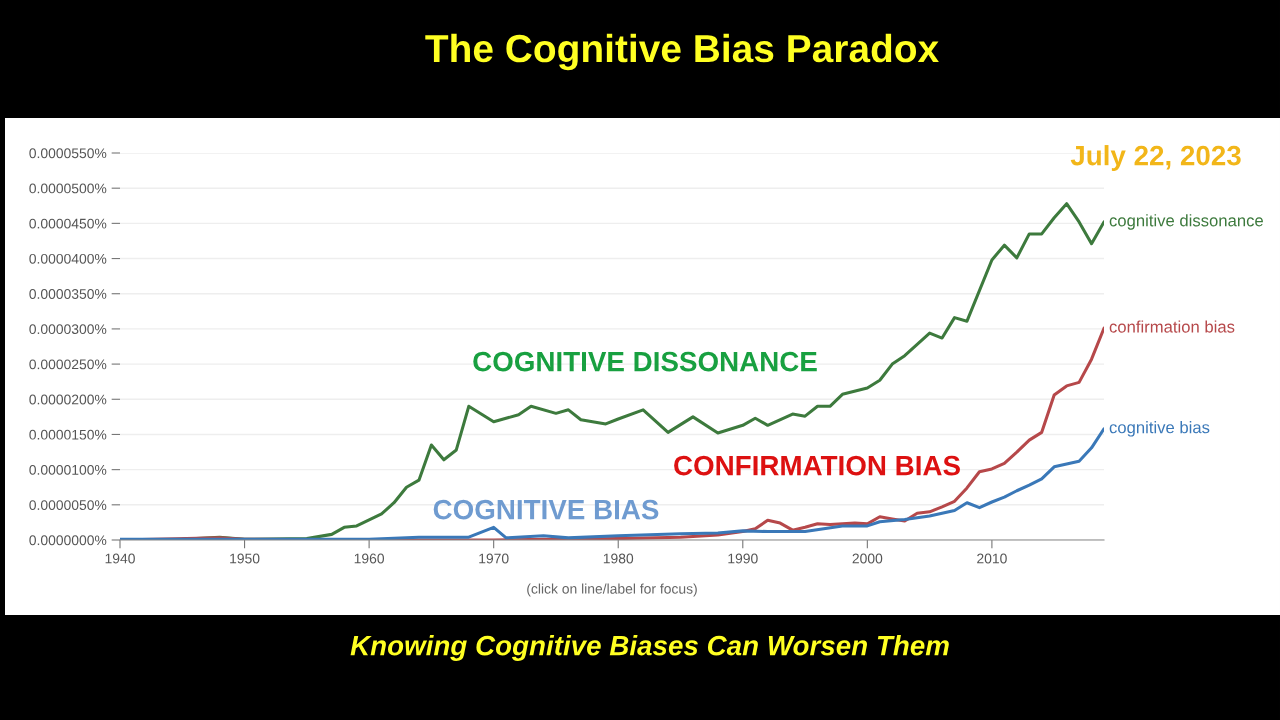 This screenshot has width=1280, height=720. I want to click on series-label: cognitive dissonance, so click(1186, 222).